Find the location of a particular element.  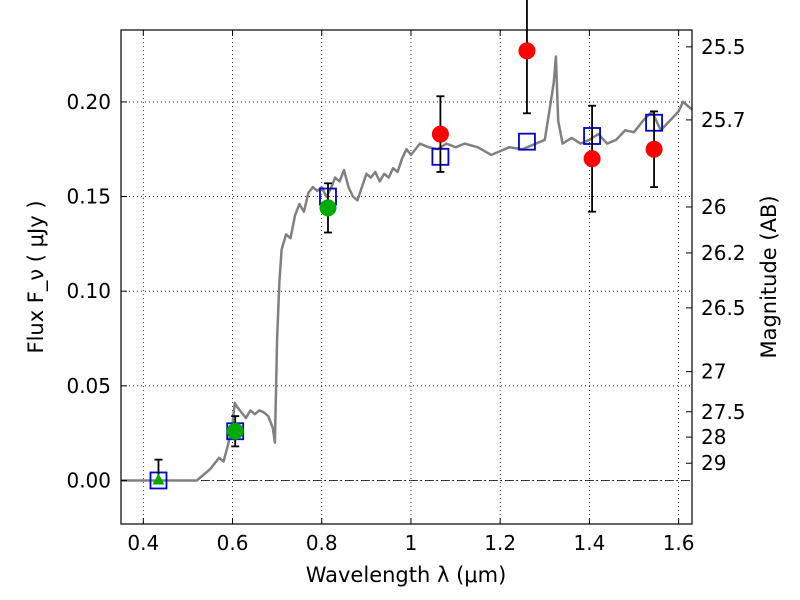

y-tick-label: 0.20 is located at coordinates (88, 102).